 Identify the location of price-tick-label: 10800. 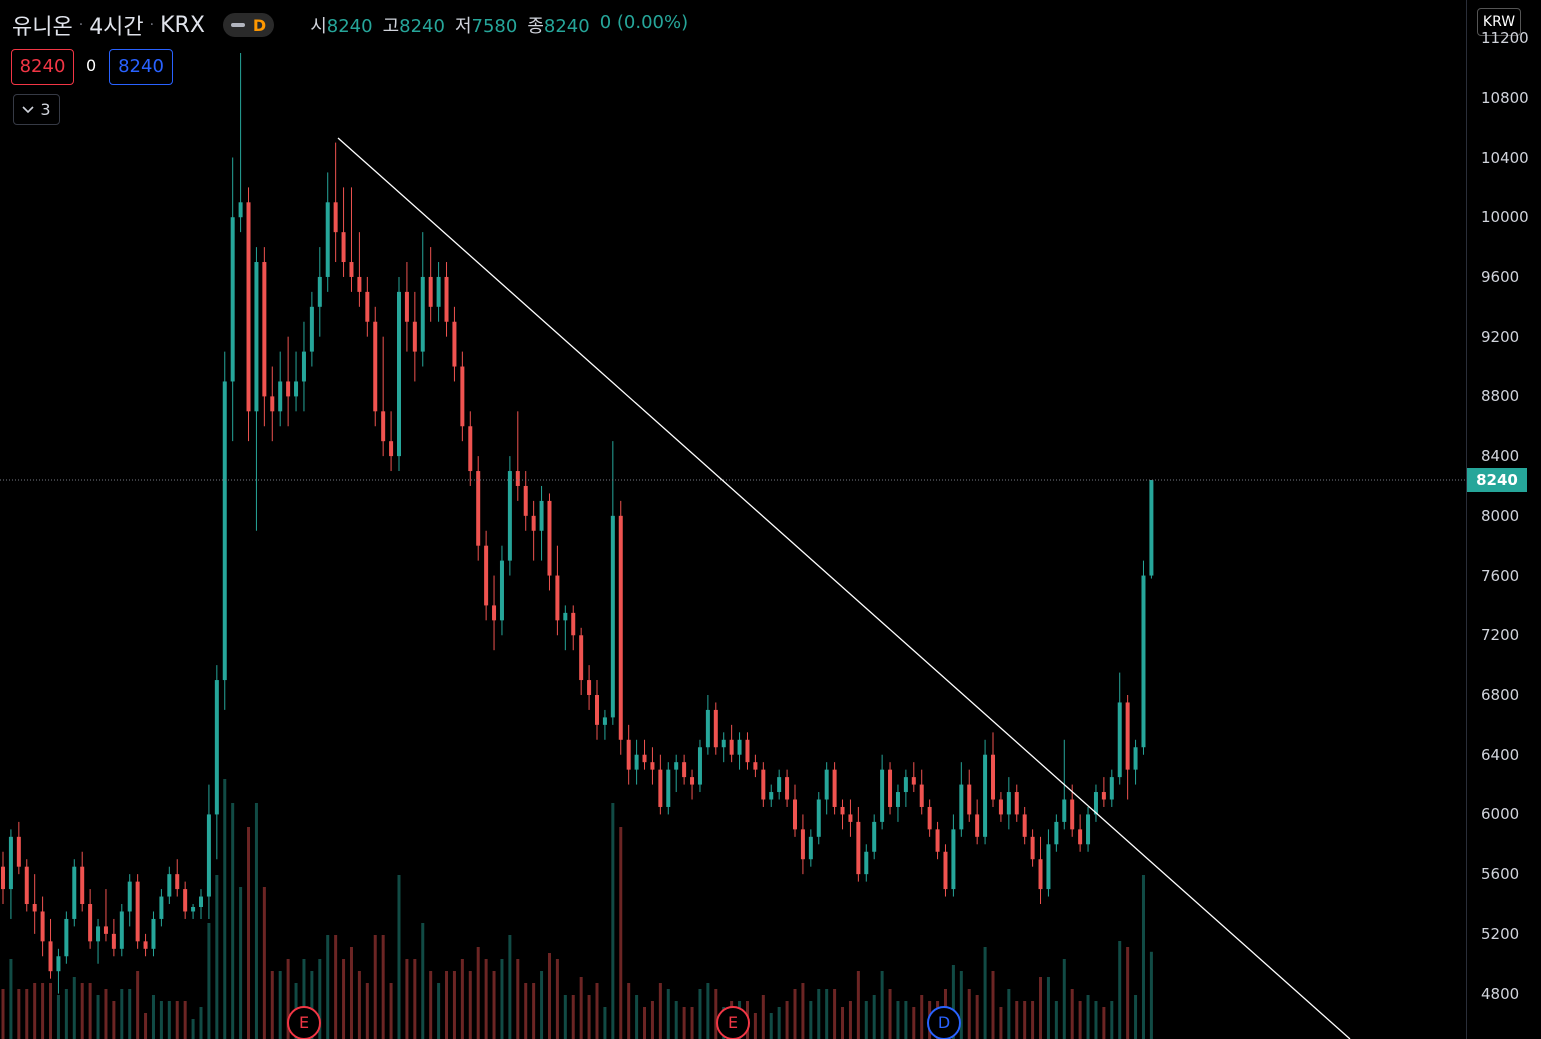
(1505, 97).